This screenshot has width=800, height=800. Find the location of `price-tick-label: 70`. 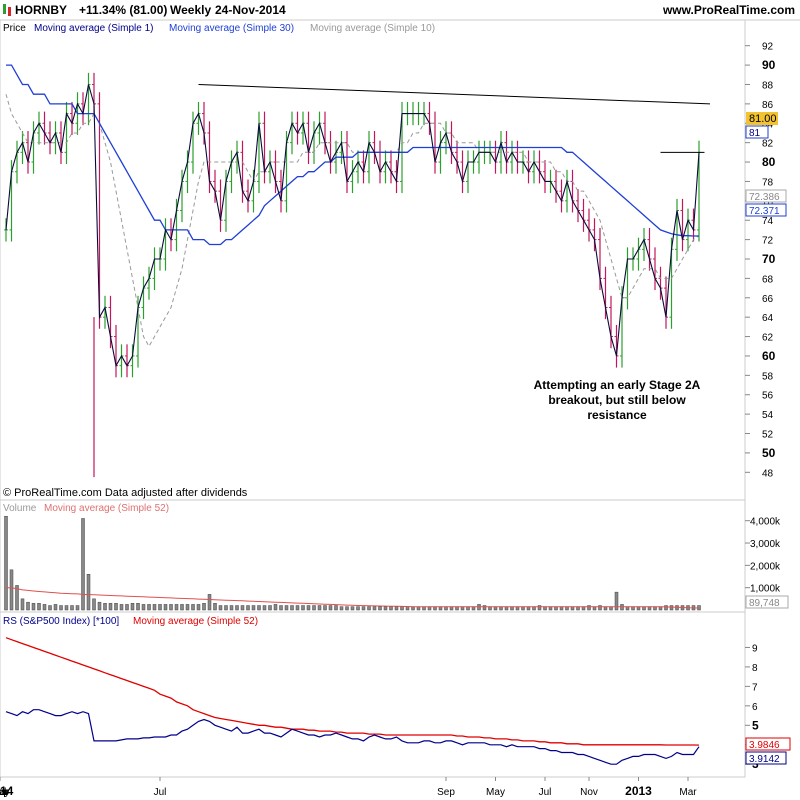

price-tick-label: 70 is located at coordinates (769, 259).